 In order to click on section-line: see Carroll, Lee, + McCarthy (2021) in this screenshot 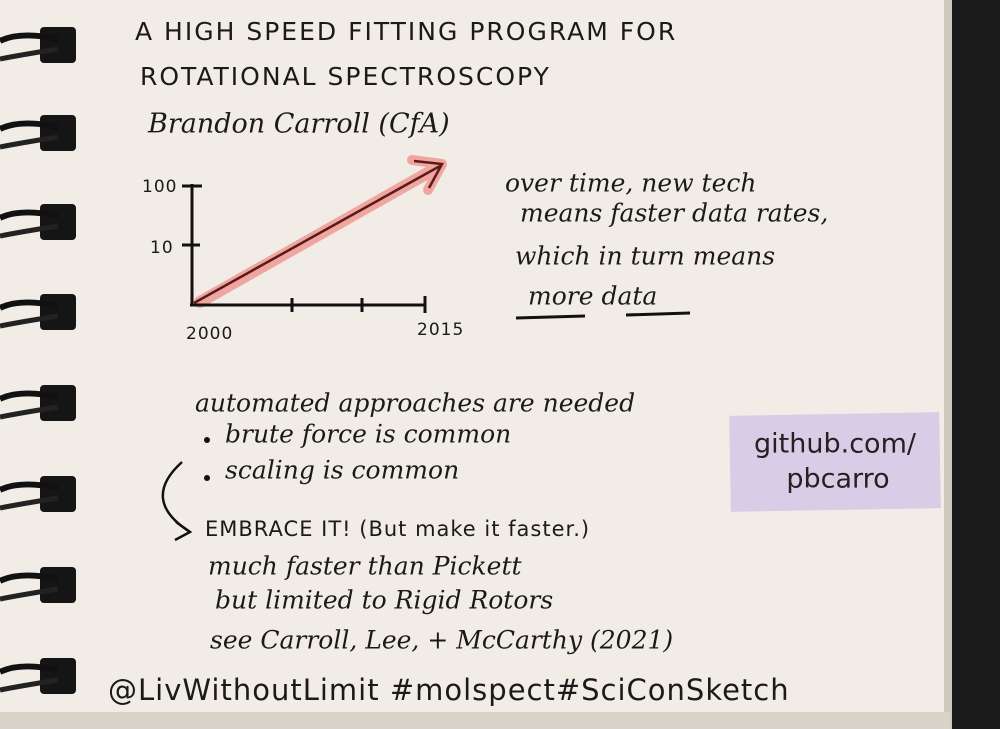, I will do `click(441, 640)`.